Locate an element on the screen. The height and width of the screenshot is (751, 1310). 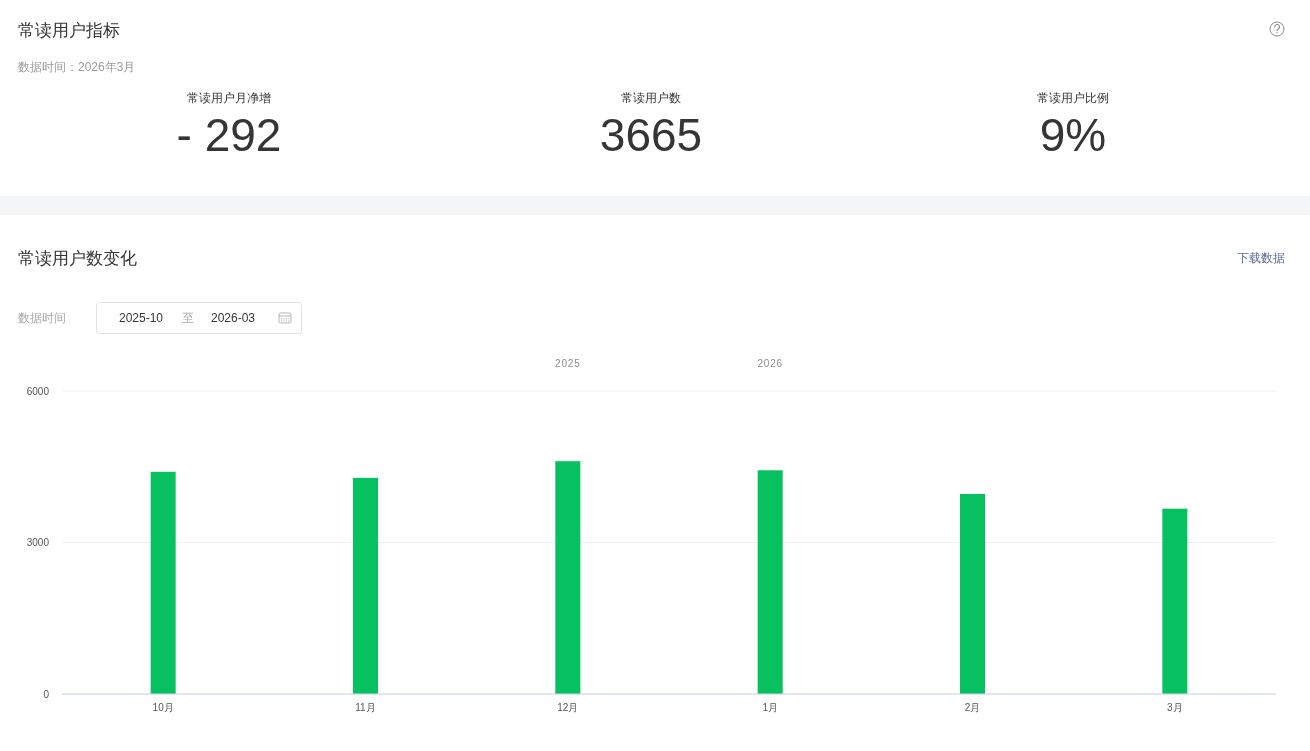
year-label: 2025 is located at coordinates (568, 363).